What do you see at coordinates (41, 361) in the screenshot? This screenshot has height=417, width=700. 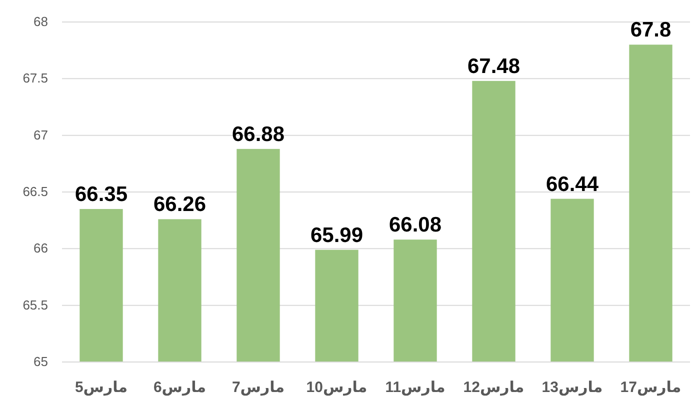 I see `y-tick-label: 65` at bounding box center [41, 361].